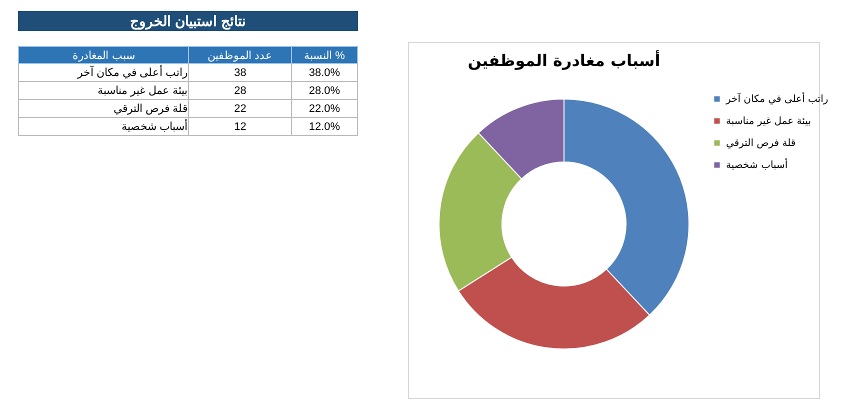  Describe the element at coordinates (103, 127) in the screenshot. I see `text: أسباب شخصية` at that location.